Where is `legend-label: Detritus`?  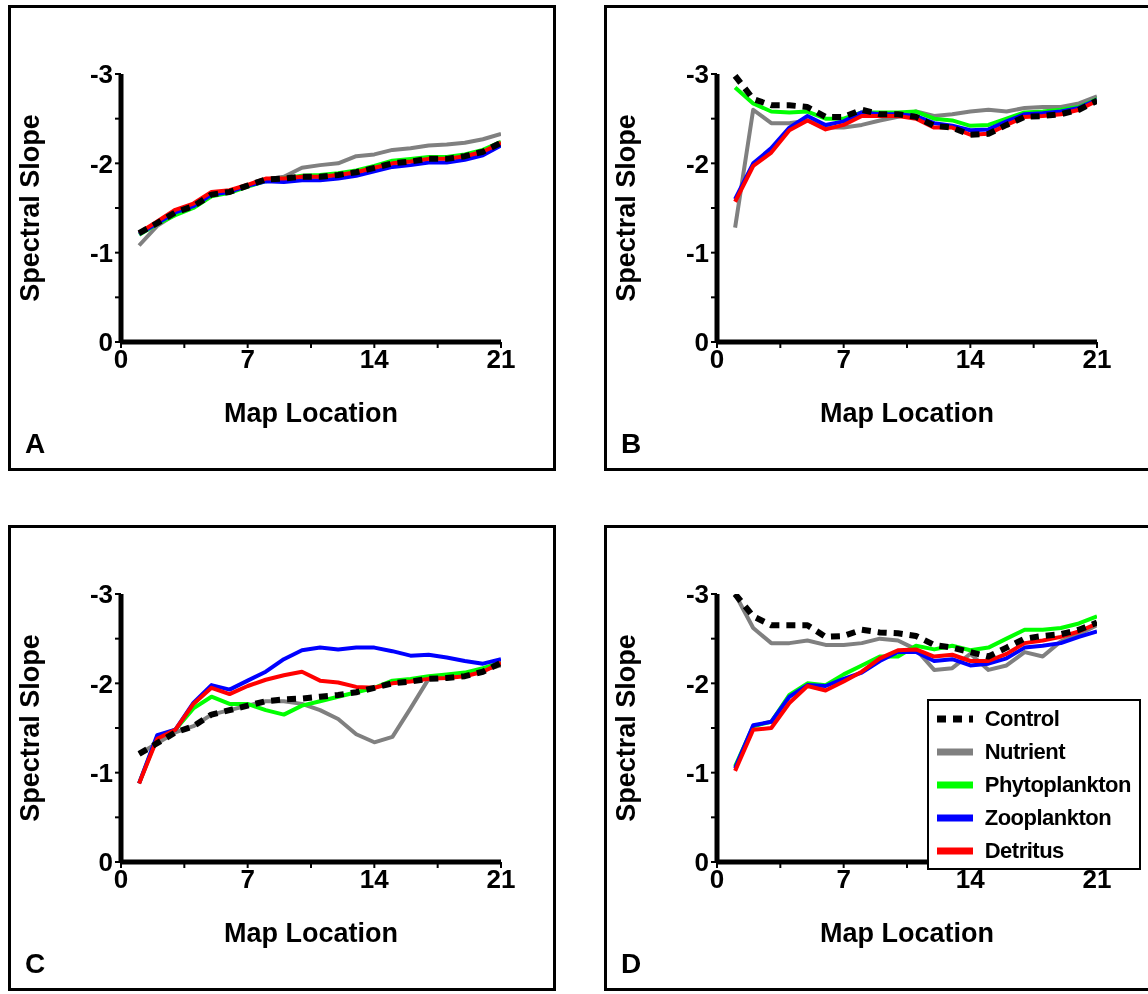 legend-label: Detritus is located at coordinates (1024, 850).